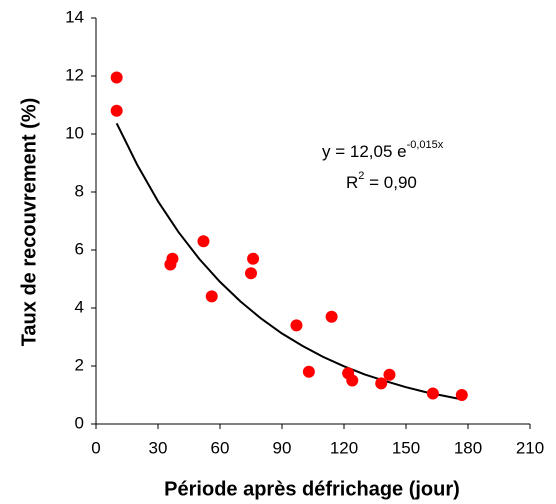 The height and width of the screenshot is (504, 556). What do you see at coordinates (352, 182) in the screenshot?
I see `r2-text: R` at bounding box center [352, 182].